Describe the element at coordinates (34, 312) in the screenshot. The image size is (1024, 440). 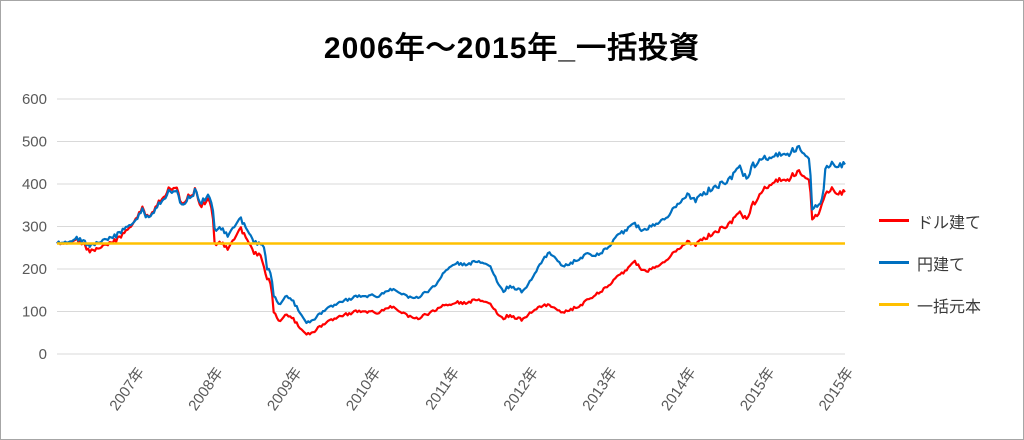
I see `y-tick-label: 100` at that location.